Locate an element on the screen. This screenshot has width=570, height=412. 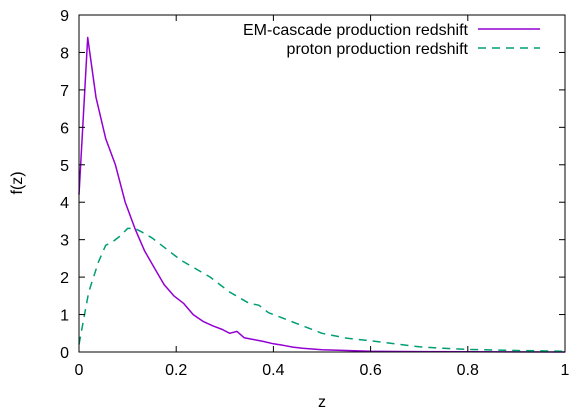
legend-label-2: proton production redshift is located at coordinates (378, 49).